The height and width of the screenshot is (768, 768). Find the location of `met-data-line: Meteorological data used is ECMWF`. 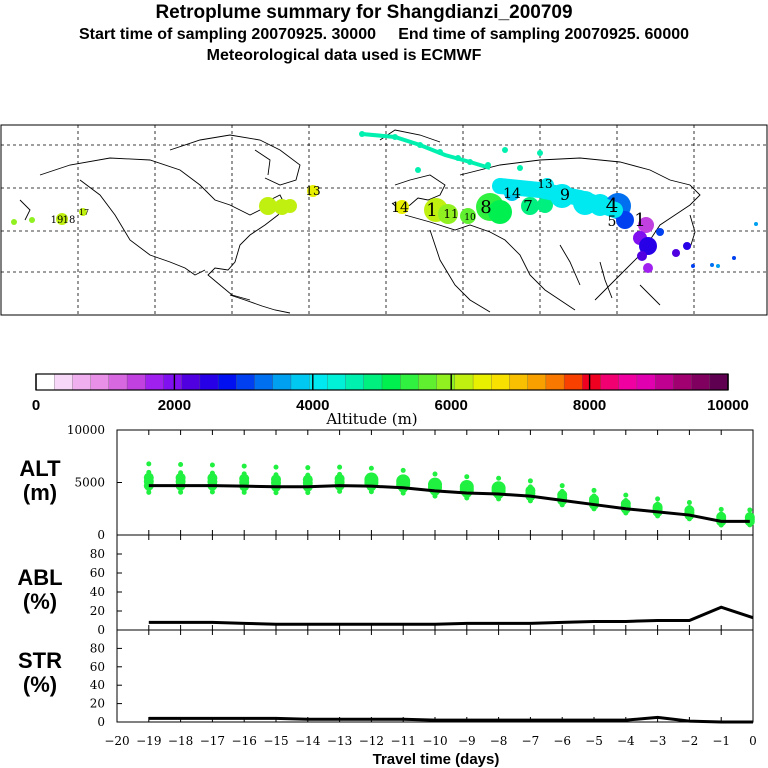

met-data-line: Meteorological data used is ECMWF is located at coordinates (344, 55).